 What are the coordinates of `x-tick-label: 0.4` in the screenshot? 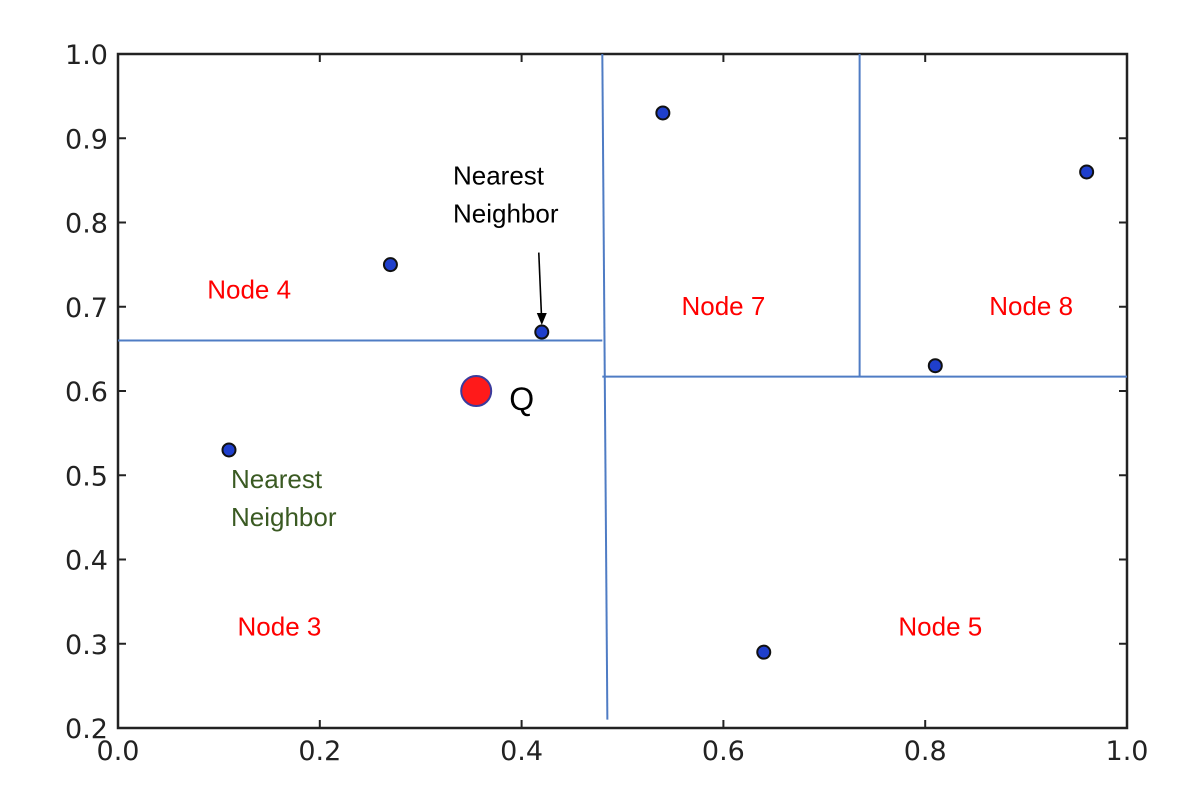 It's located at (521, 751).